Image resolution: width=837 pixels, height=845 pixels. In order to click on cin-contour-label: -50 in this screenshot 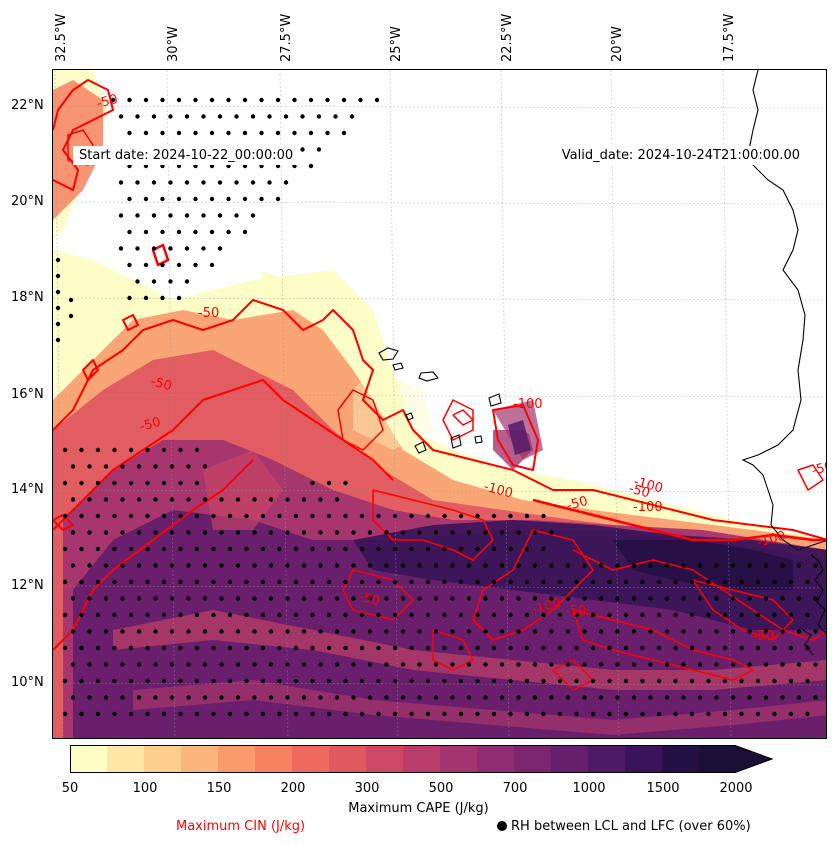, I will do `click(161, 384)`.